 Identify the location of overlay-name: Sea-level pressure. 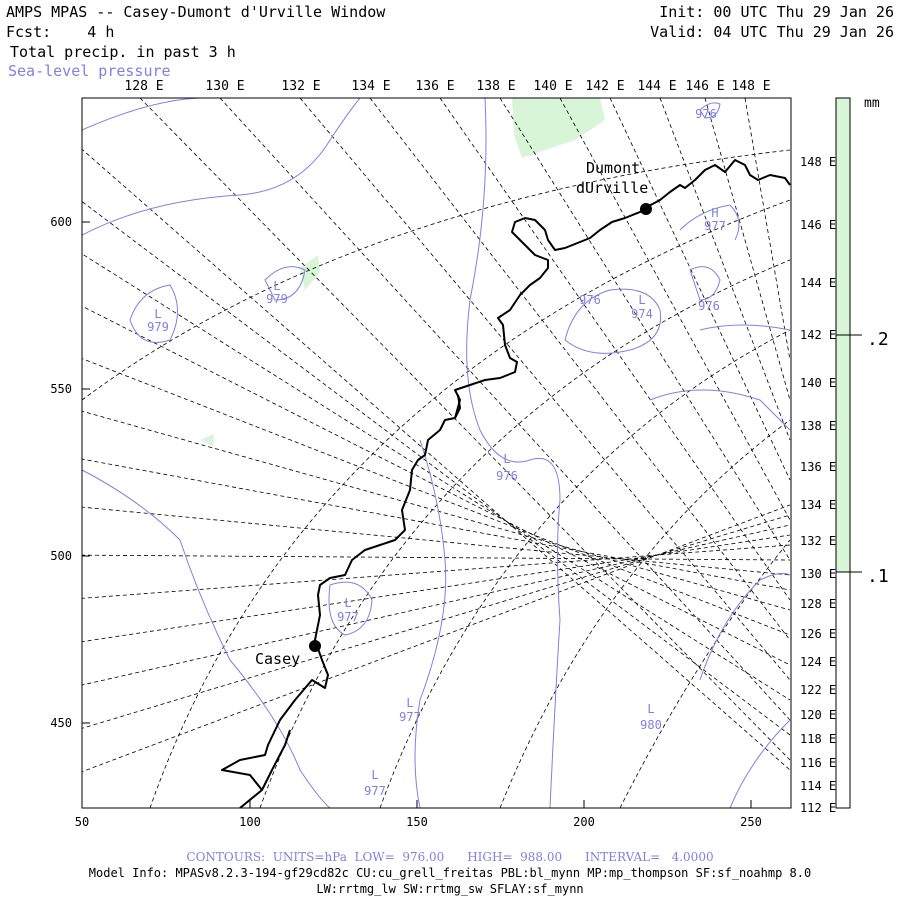
(89, 71).